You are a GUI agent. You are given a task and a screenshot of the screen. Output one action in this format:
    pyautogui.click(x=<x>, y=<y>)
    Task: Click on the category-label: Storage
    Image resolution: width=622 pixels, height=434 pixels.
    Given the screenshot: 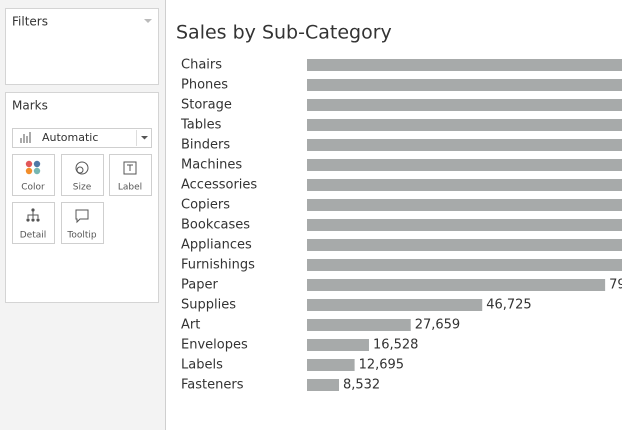 What is the action you would take?
    pyautogui.click(x=206, y=105)
    